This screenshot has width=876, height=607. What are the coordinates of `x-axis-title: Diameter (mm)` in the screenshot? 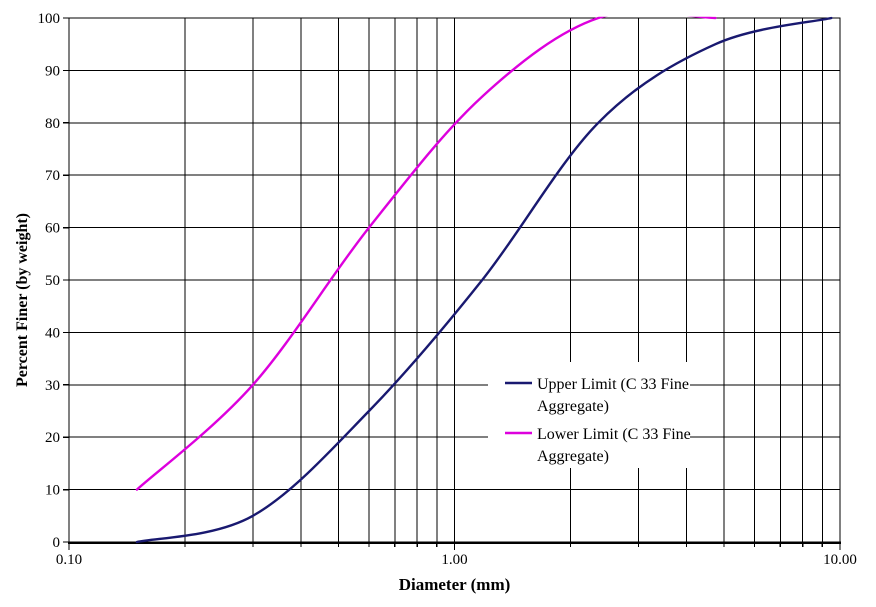 It's located at (455, 584).